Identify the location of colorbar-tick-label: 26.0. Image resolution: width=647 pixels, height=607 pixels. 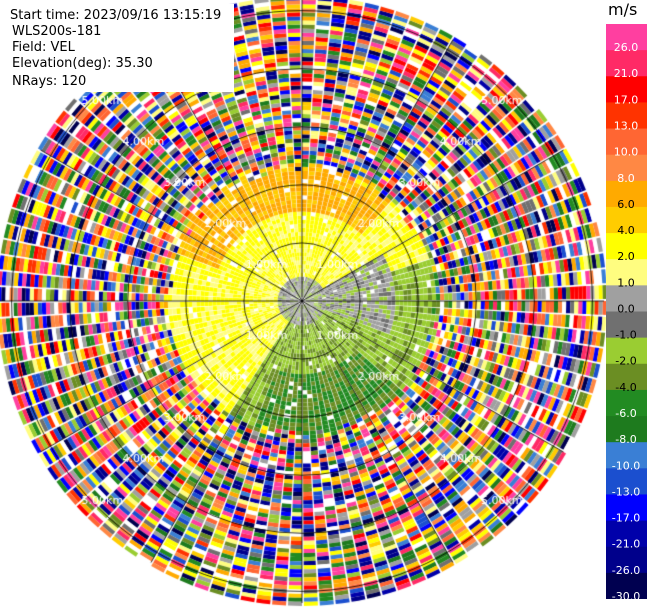
(626, 47).